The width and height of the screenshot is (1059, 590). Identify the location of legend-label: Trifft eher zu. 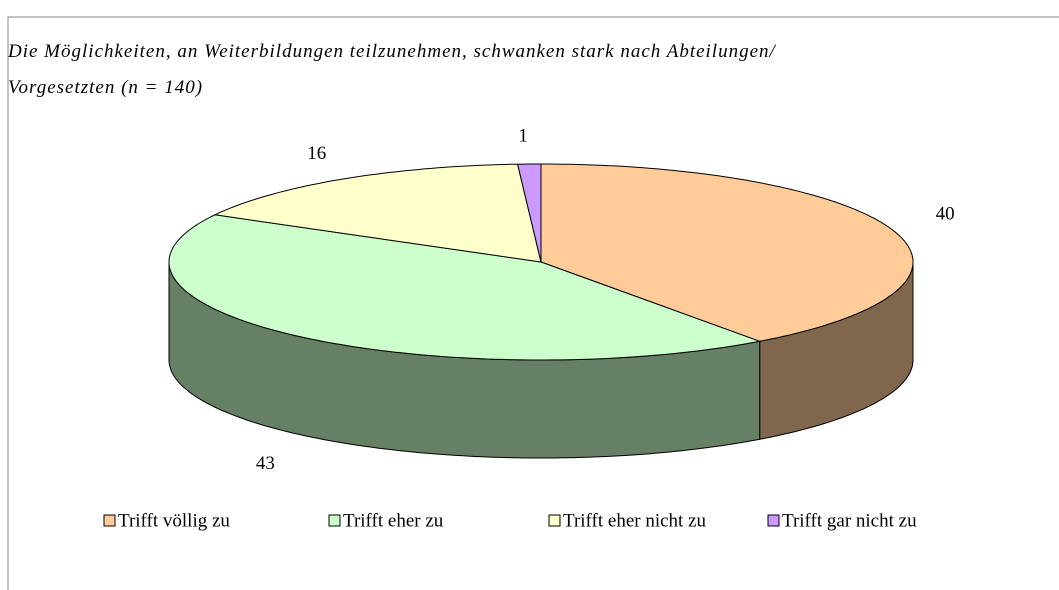
(393, 520).